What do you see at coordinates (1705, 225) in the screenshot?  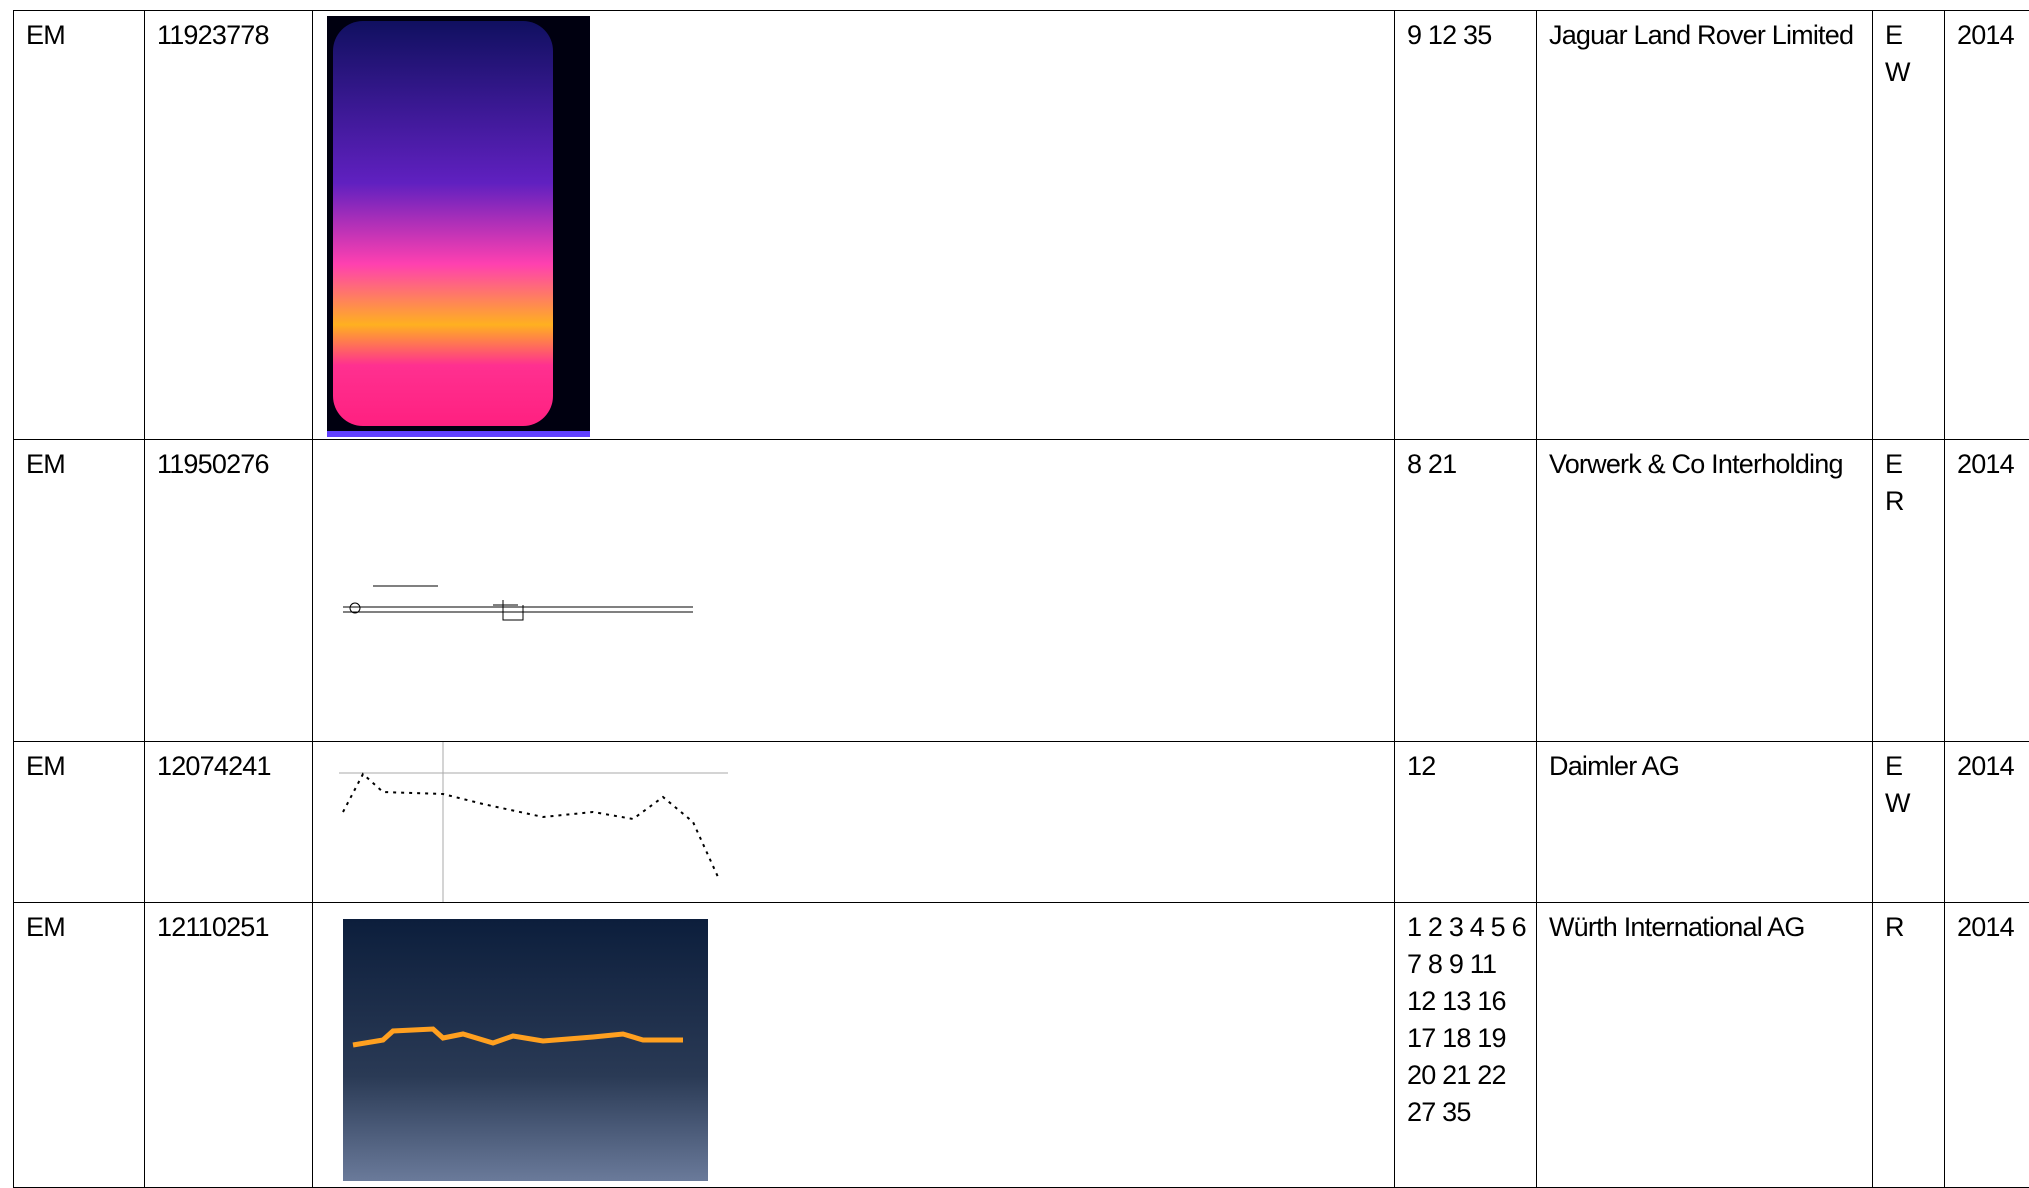 I see `cell: Jaguar Land Rover Limited` at bounding box center [1705, 225].